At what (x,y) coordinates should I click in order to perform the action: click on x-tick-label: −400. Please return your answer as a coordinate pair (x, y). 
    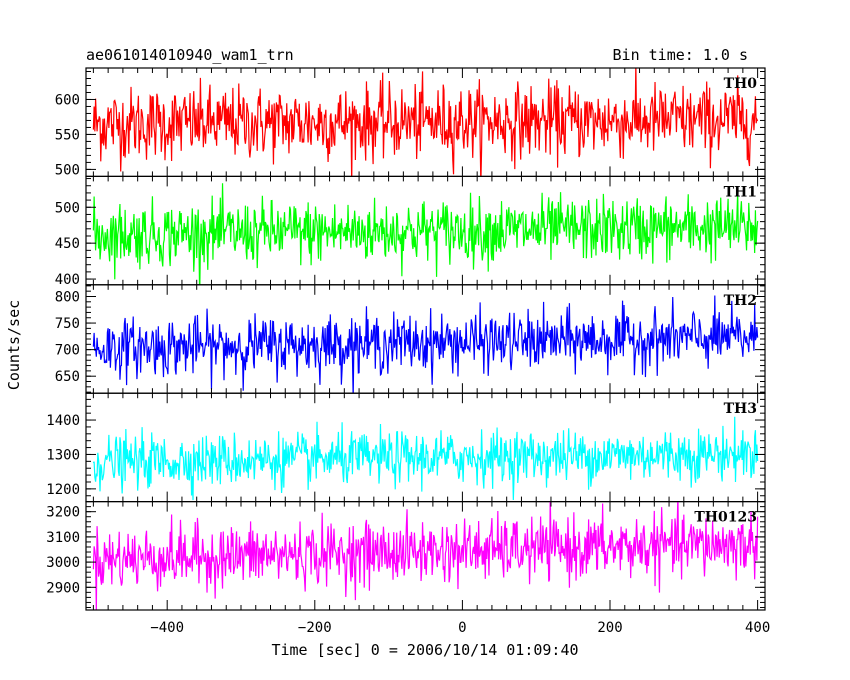
    Looking at the image, I should click on (167, 628).